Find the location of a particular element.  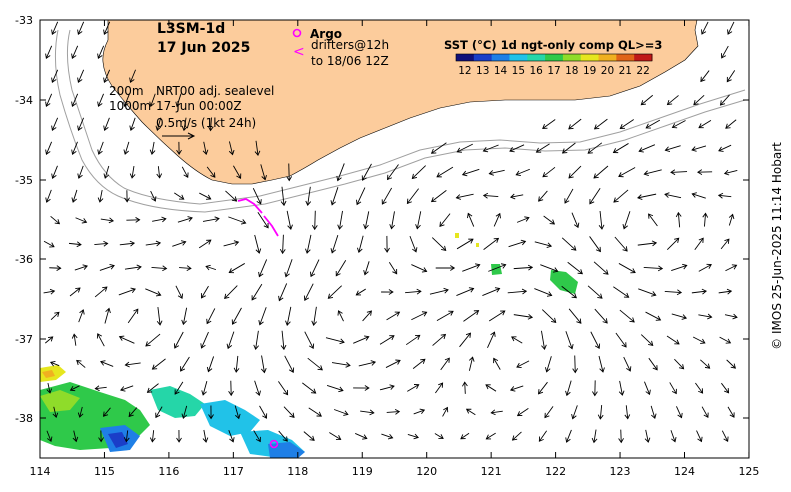

colorbar-tick-label: 12 is located at coordinates (464, 71).